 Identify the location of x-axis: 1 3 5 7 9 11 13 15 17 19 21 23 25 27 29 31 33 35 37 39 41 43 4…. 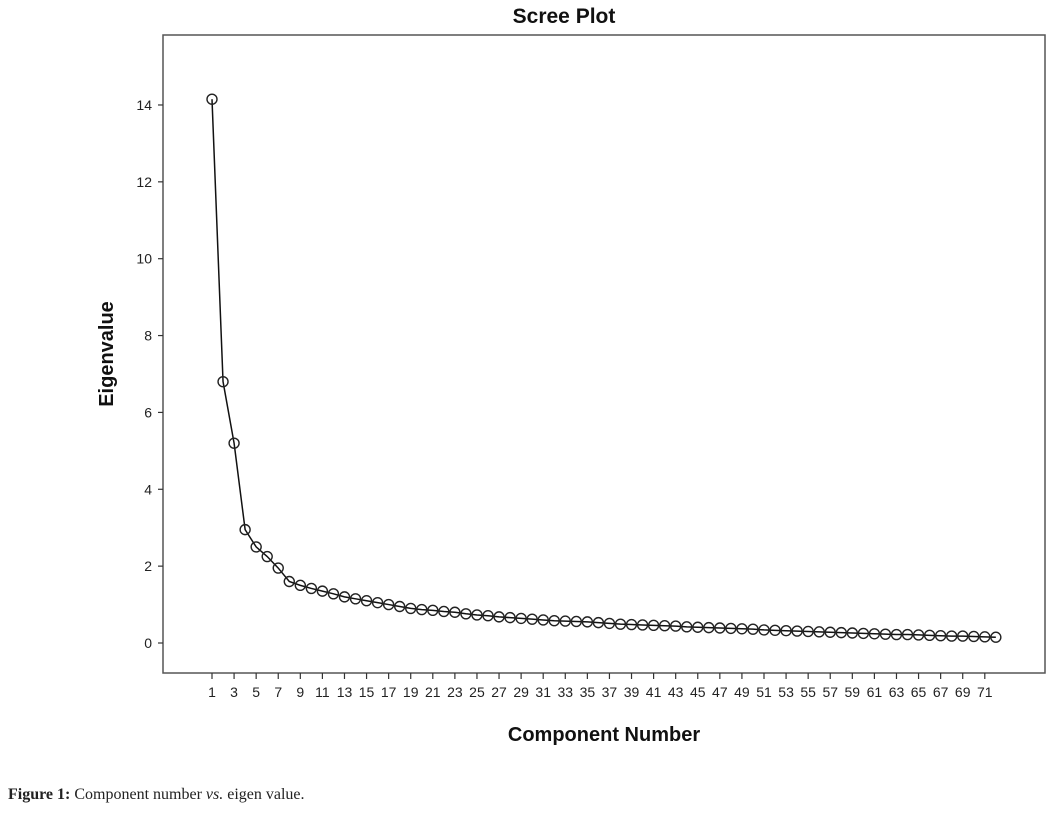
(600, 686).